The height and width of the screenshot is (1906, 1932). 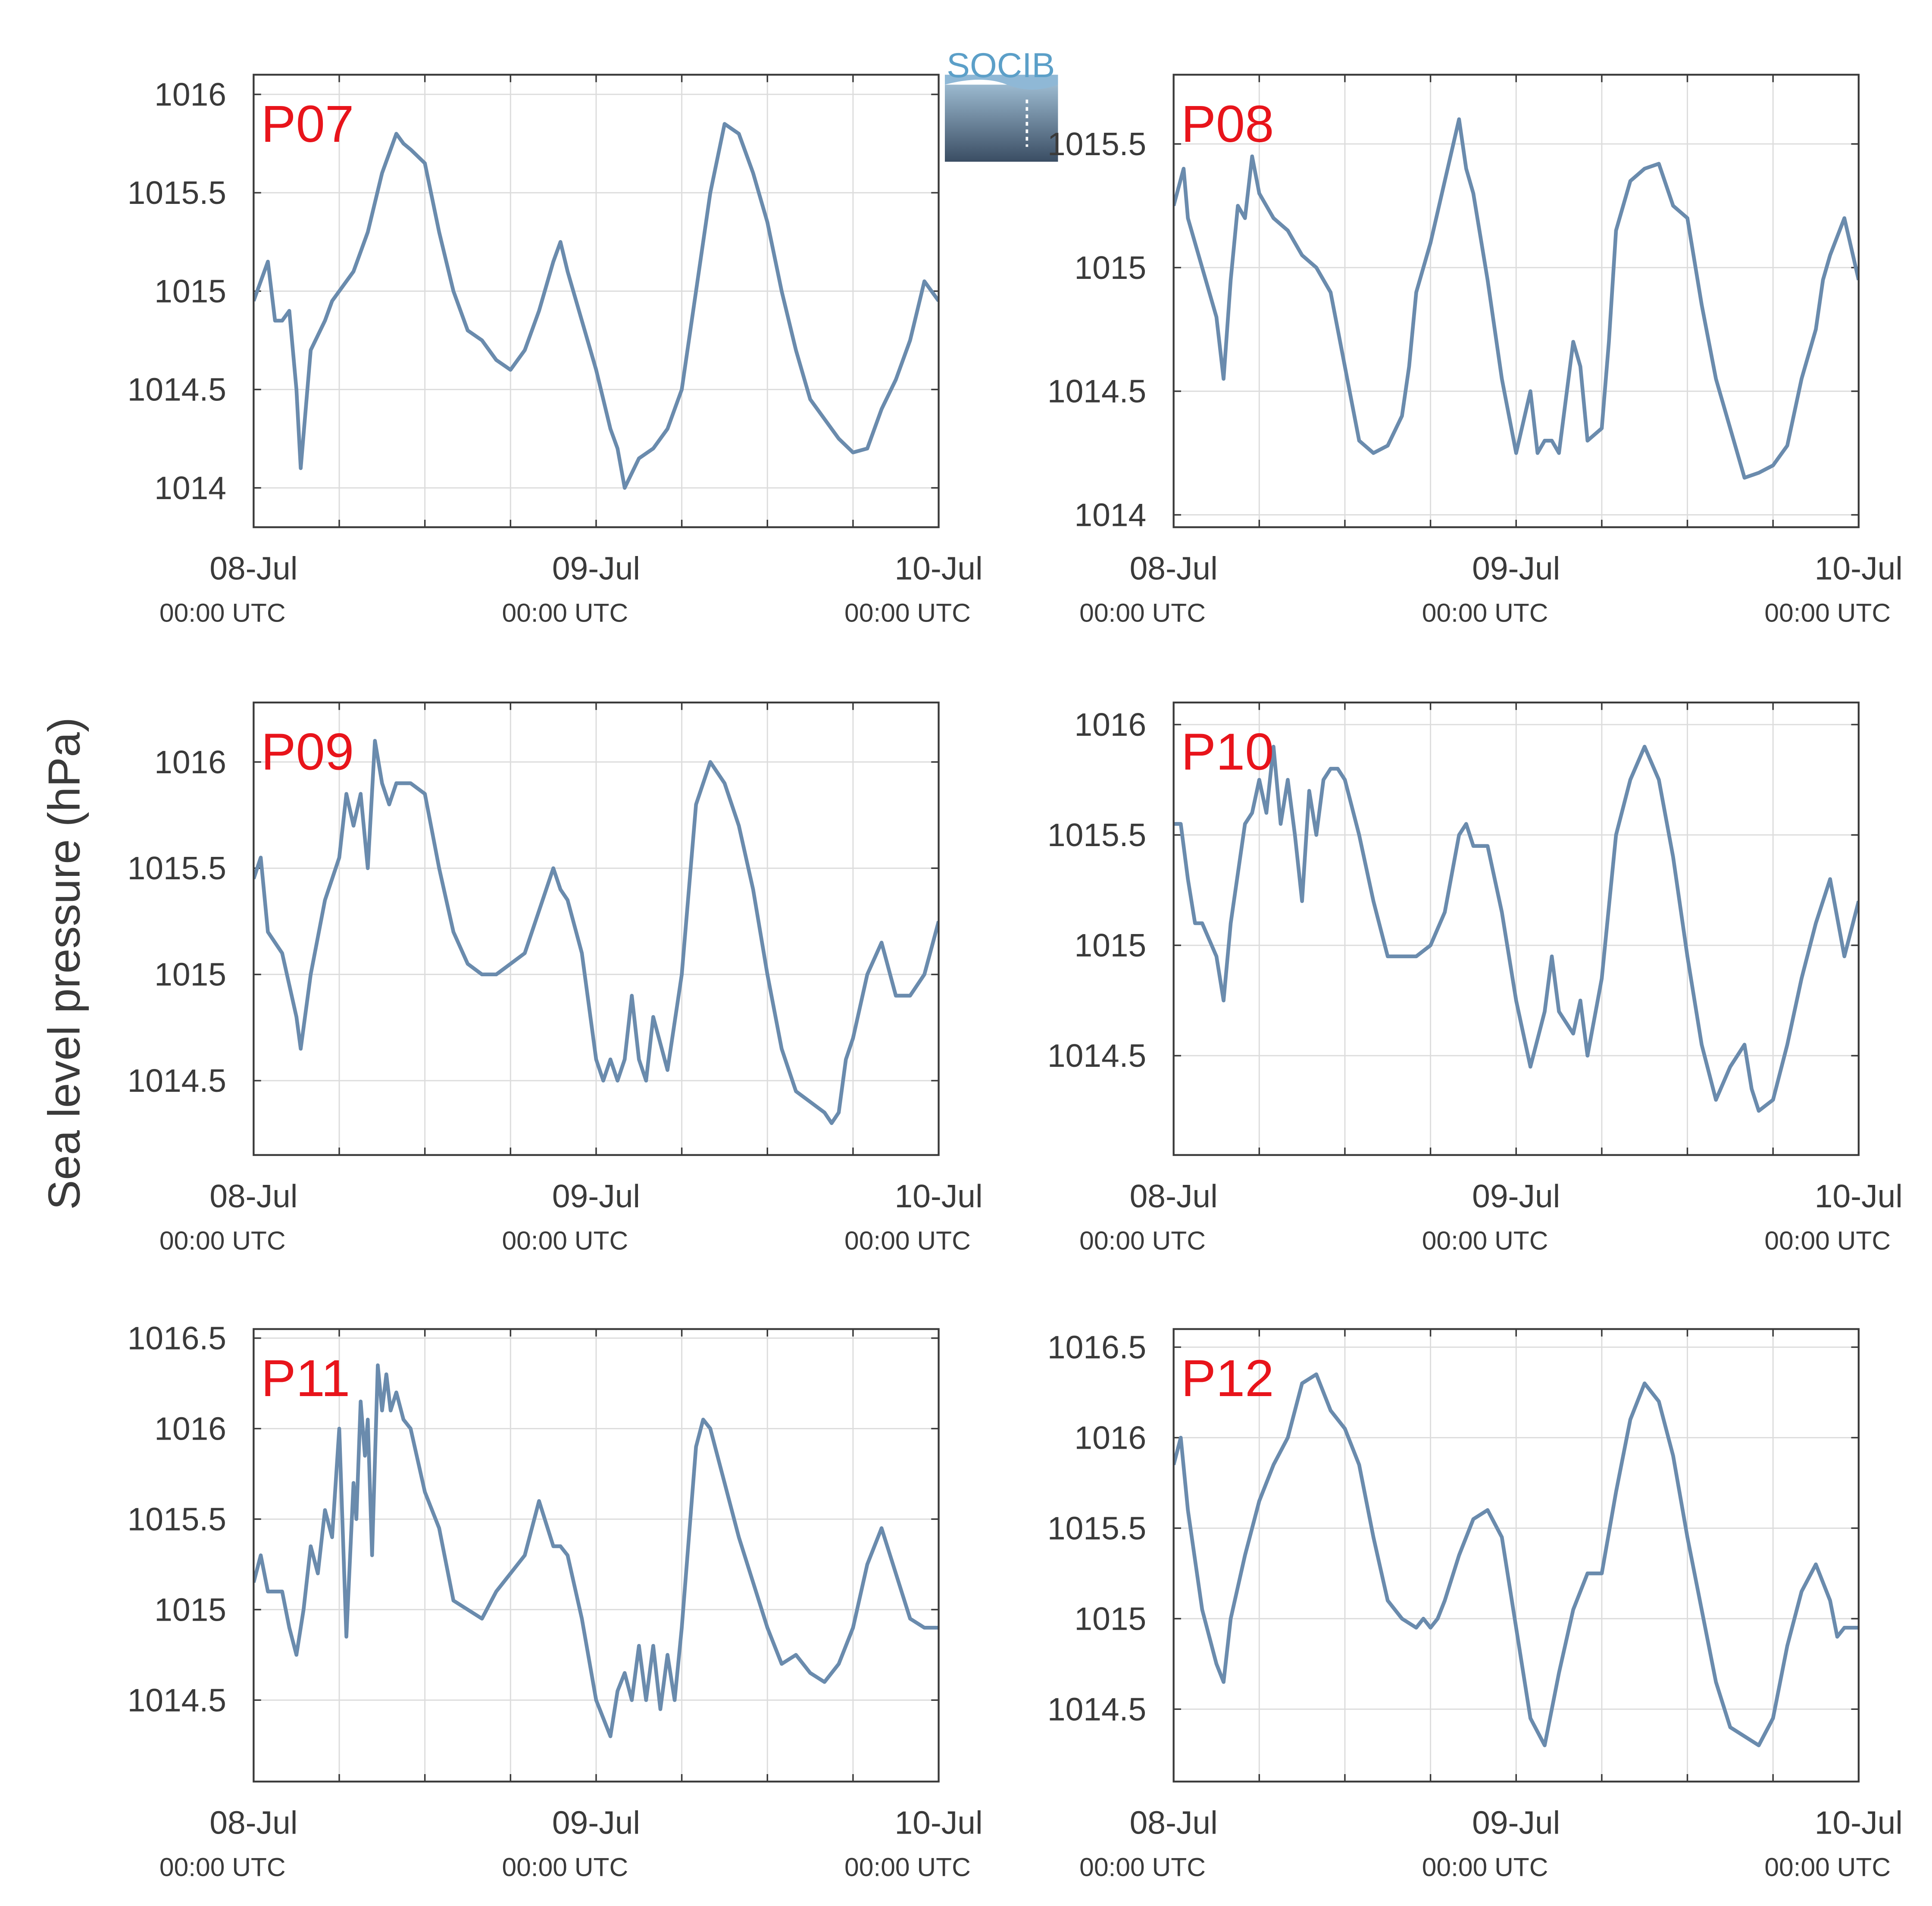 What do you see at coordinates (305, 1378) in the screenshot?
I see `panel-label: P11` at bounding box center [305, 1378].